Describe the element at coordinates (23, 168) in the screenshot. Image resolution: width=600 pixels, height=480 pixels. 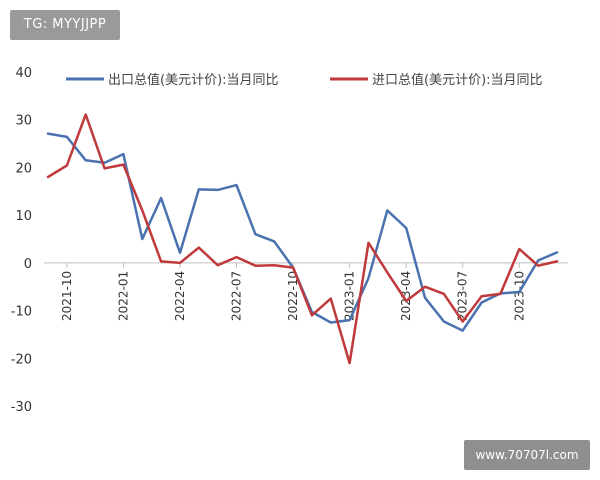
I see `y-tick-label: 20` at that location.